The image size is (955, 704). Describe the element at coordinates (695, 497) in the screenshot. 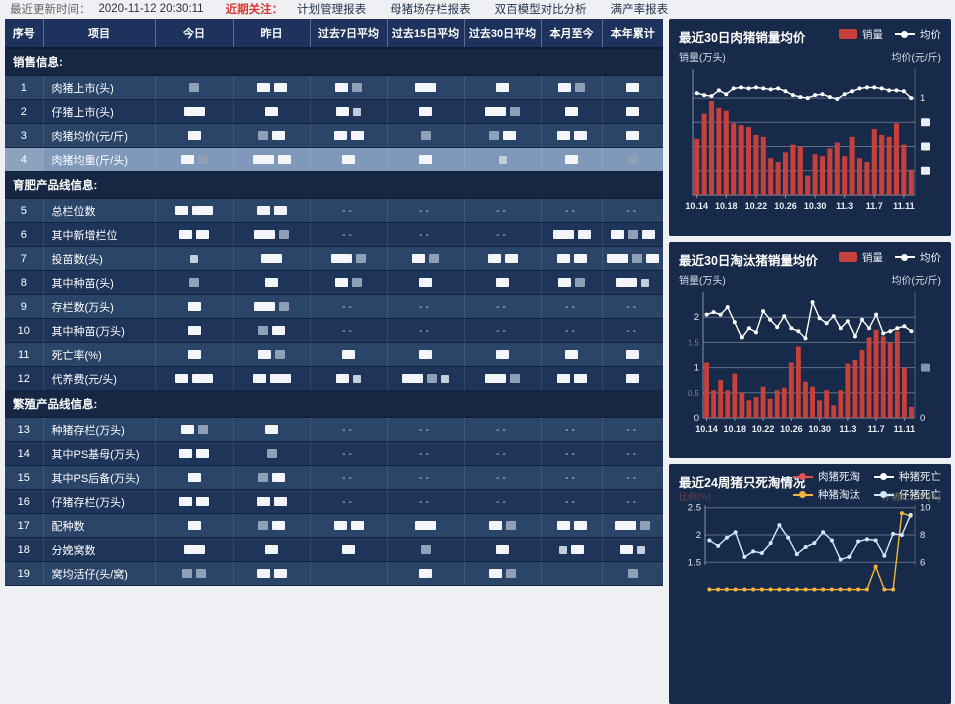

I see `chart3-left-axis-label: 比例(%)` at that location.